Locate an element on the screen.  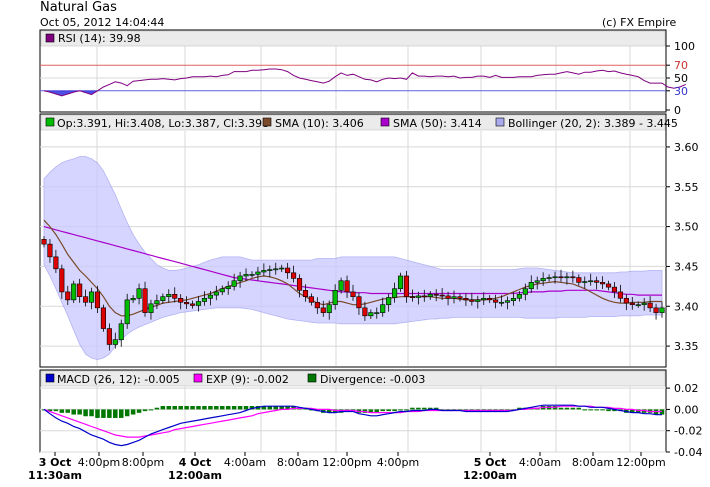
bollinger-legend-label: Bollinger (20, 2): 3.389 - 3.445 is located at coordinates (593, 123).